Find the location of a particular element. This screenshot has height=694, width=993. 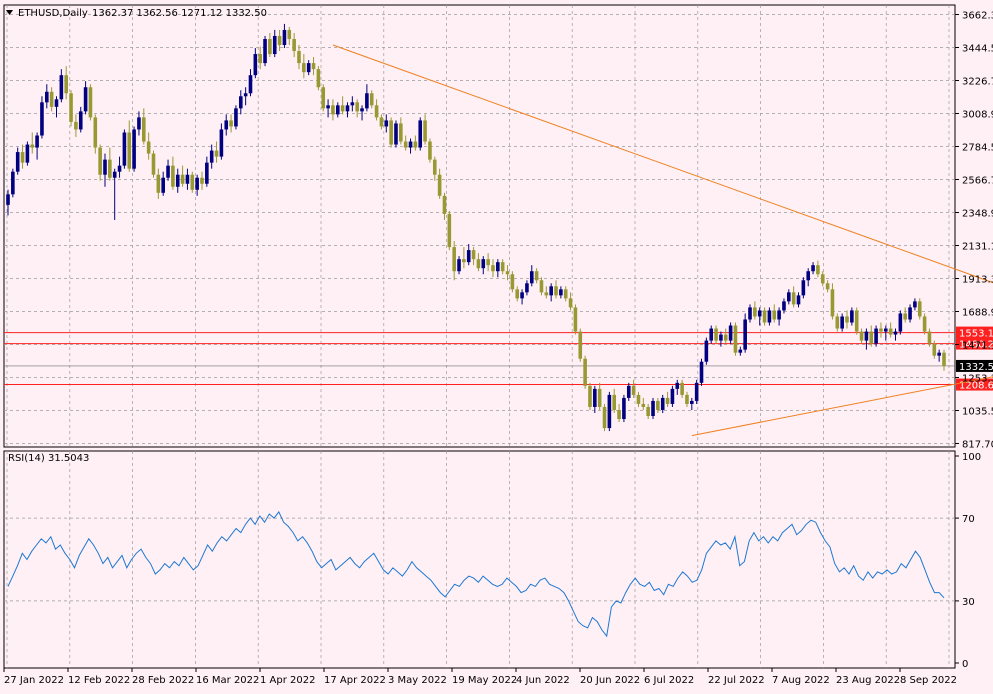

rsi-title: RSI(14) 31.5043 is located at coordinates (48, 458).